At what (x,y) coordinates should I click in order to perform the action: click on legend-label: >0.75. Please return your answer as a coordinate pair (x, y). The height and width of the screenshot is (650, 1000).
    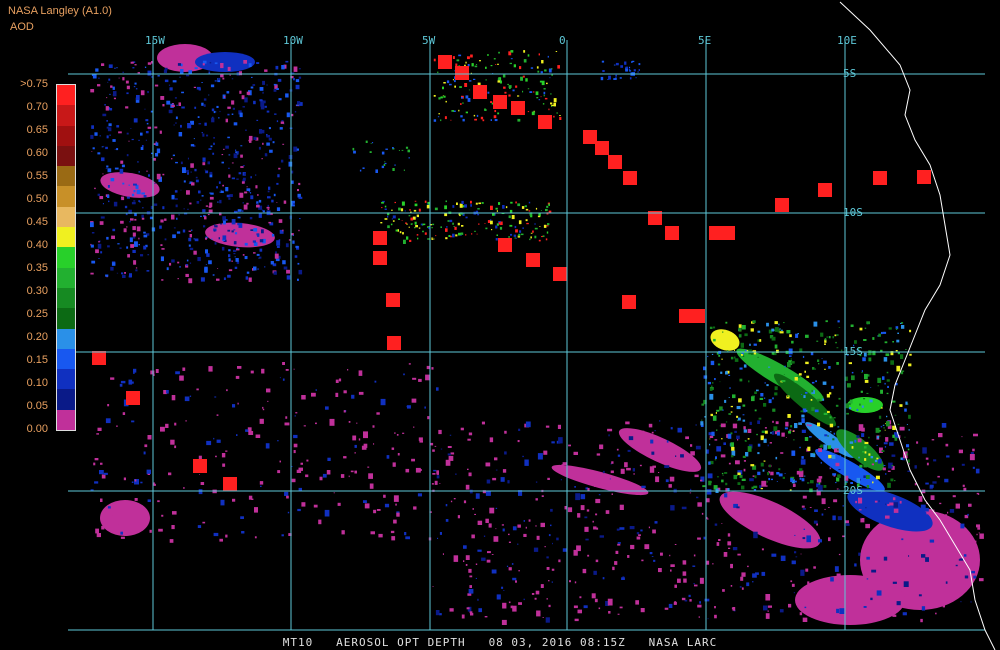
    Looking at the image, I should click on (34, 84).